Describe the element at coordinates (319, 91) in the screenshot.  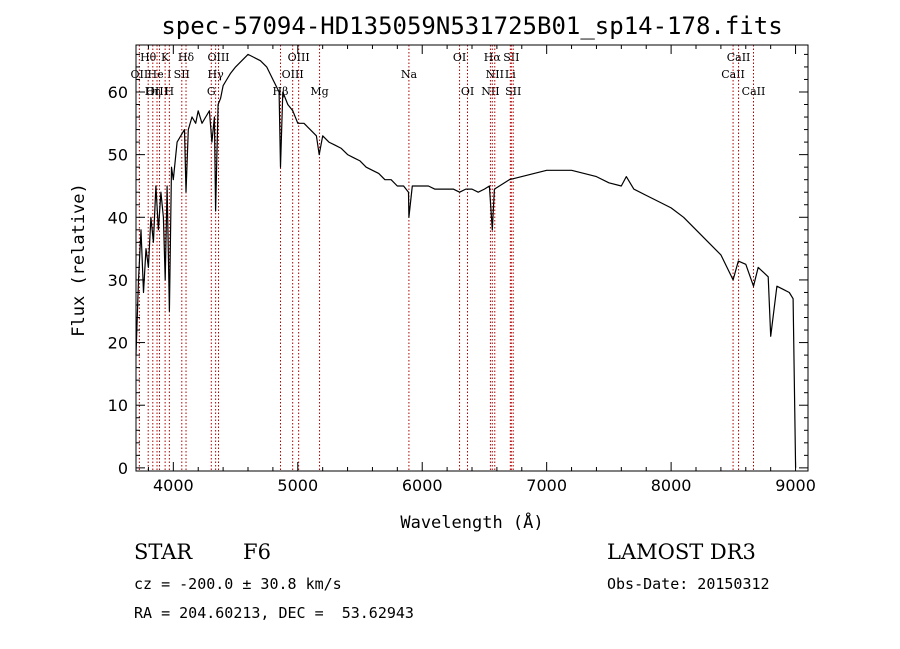
I see `spectral-line-label: Mg` at that location.